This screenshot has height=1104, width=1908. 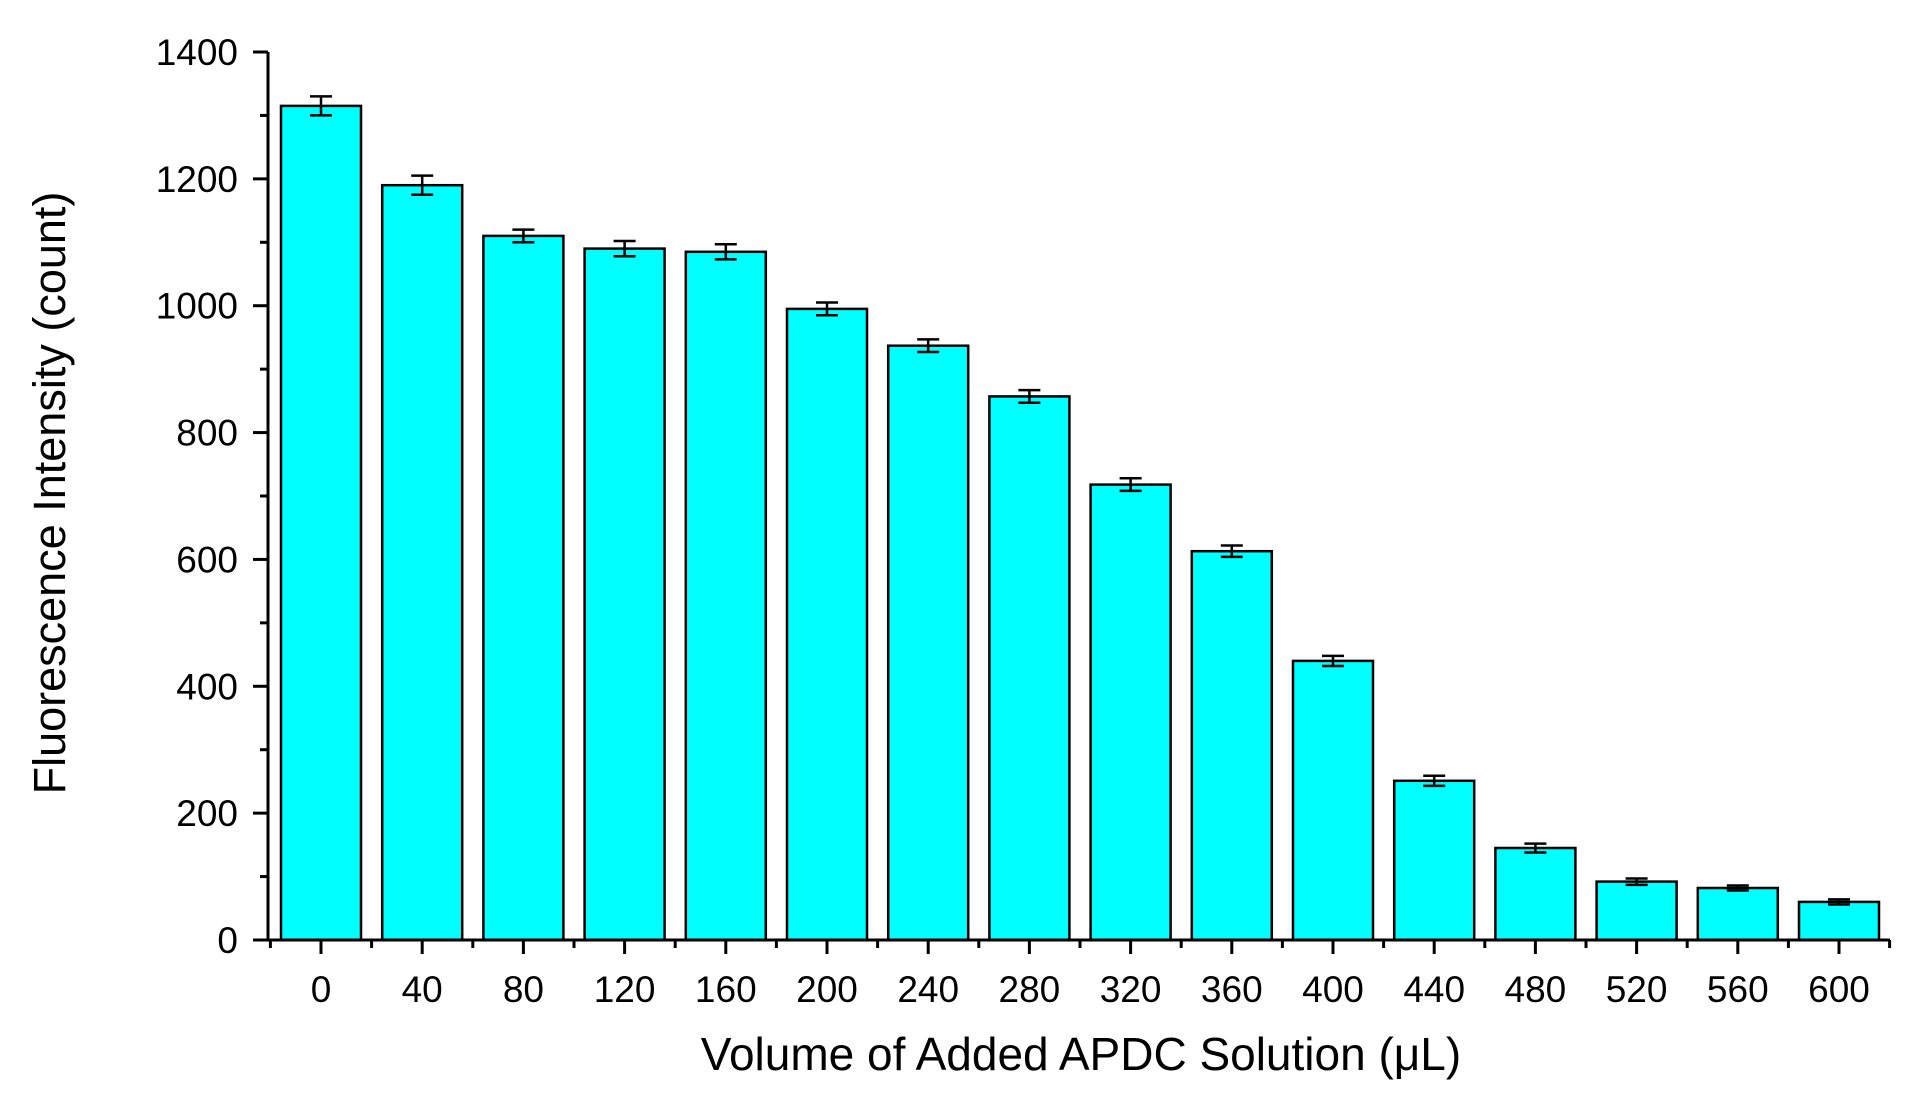 What do you see at coordinates (827, 989) in the screenshot?
I see `x-tick-label-200: 200` at bounding box center [827, 989].